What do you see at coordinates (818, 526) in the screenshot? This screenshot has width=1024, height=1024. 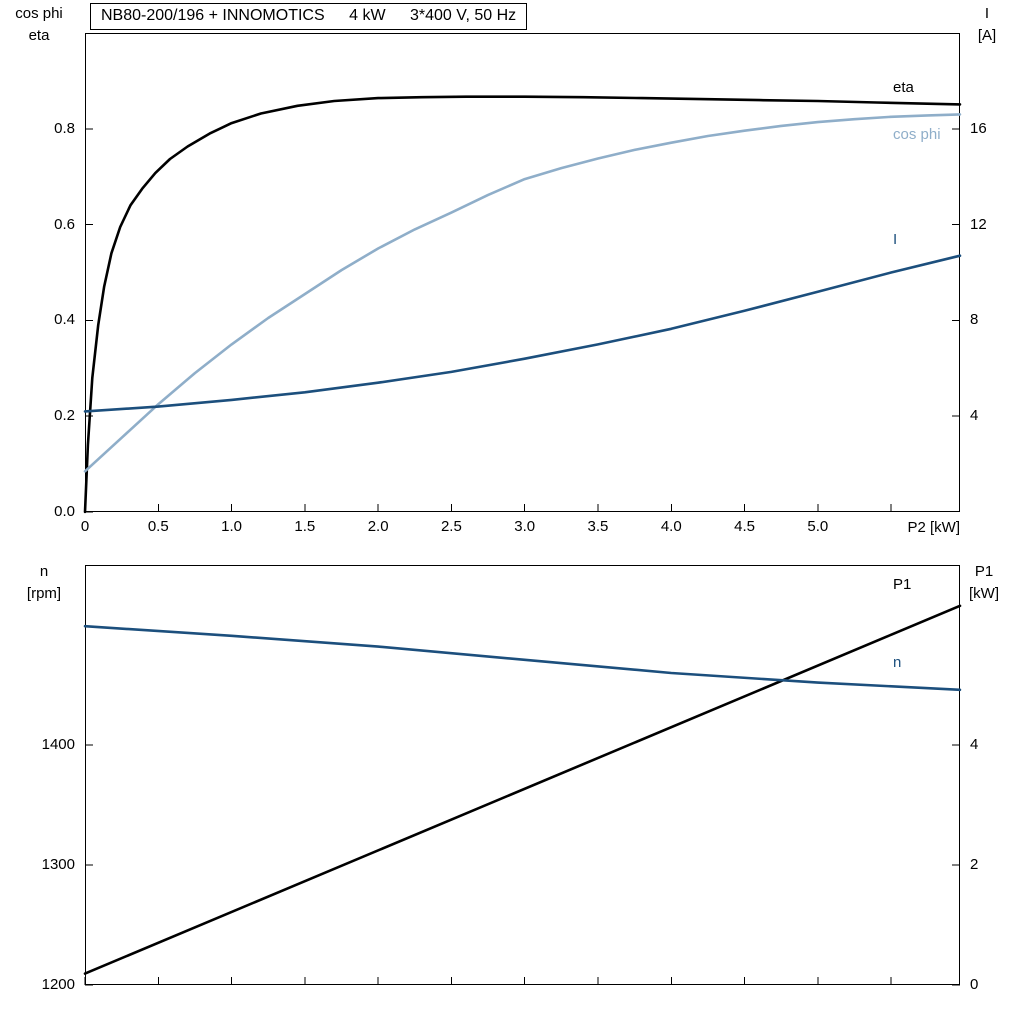 I see `tick-label: 5.0` at bounding box center [818, 526].